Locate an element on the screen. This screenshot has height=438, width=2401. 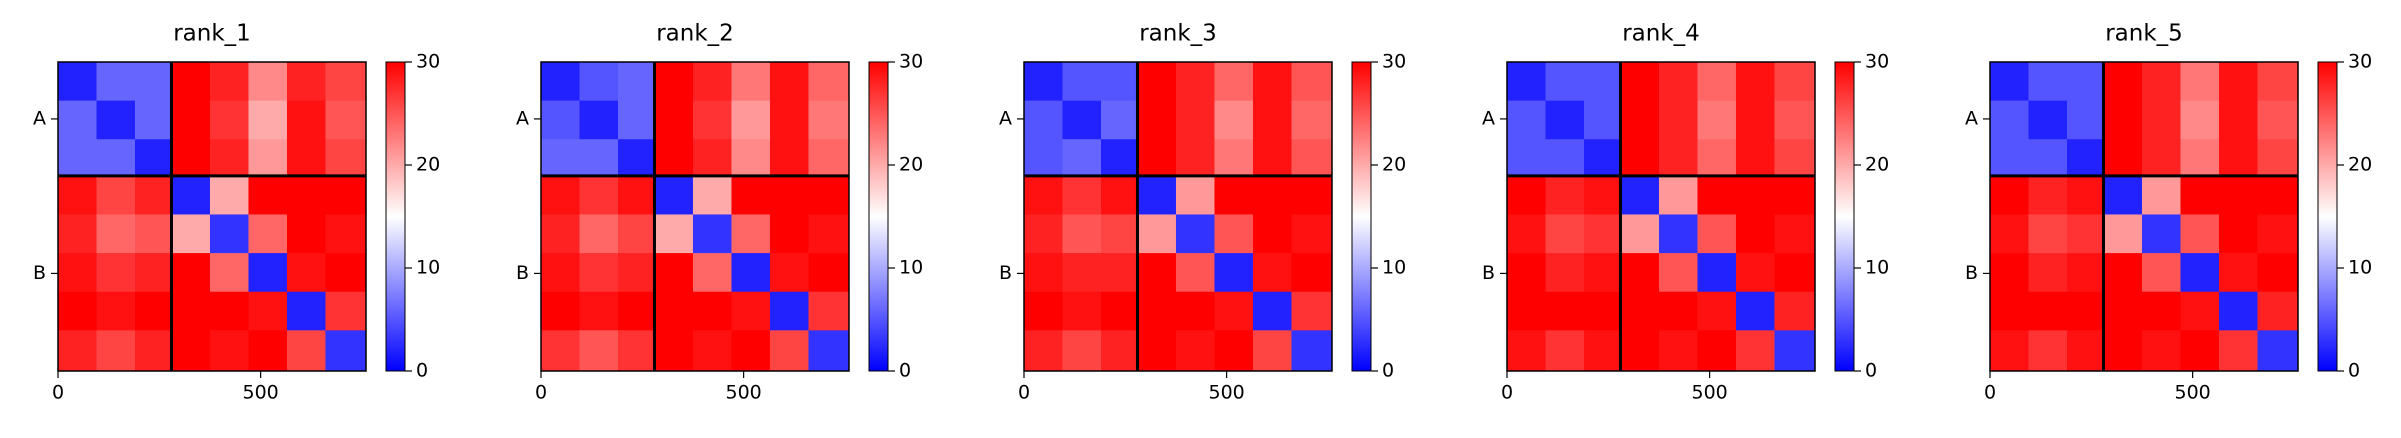
plot-frame is located at coordinates (1661, 216).